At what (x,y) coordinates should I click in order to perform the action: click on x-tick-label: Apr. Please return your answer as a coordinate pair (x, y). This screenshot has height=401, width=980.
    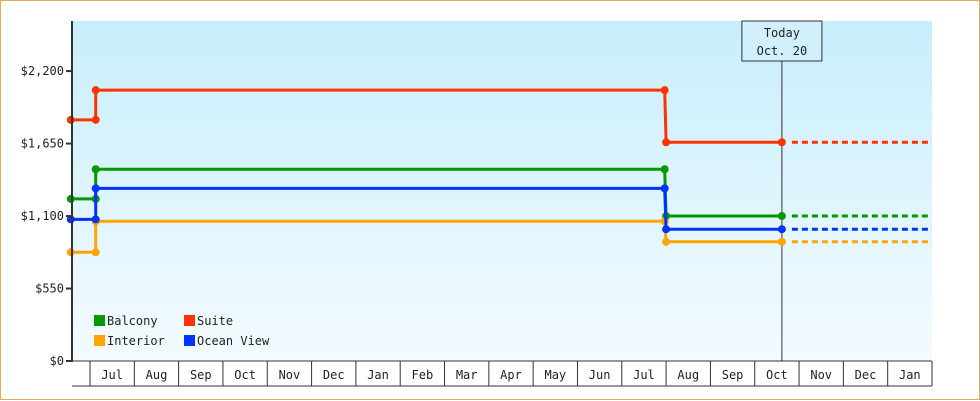
    Looking at the image, I should click on (511, 375).